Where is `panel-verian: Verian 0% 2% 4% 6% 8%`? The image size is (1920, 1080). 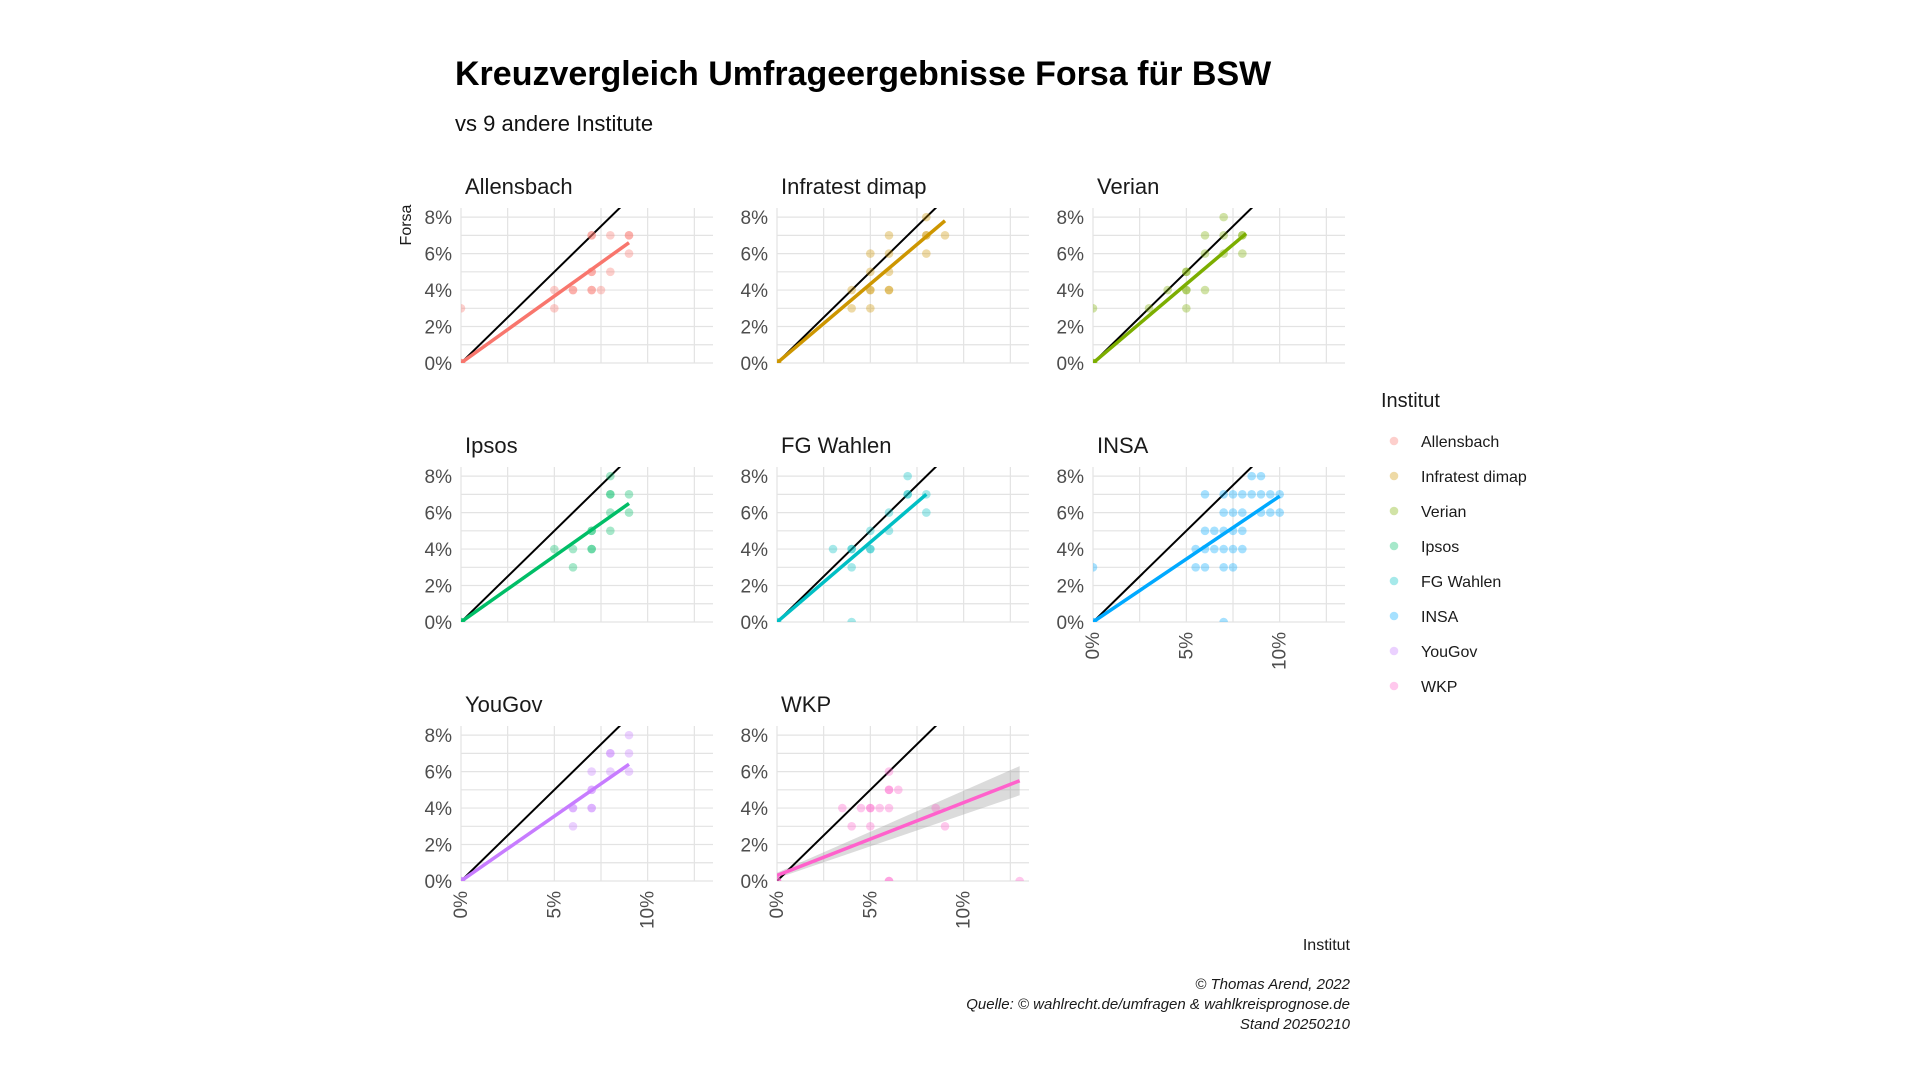 panel-verian: Verian 0% 2% 4% 6% 8% is located at coordinates (1201, 274).